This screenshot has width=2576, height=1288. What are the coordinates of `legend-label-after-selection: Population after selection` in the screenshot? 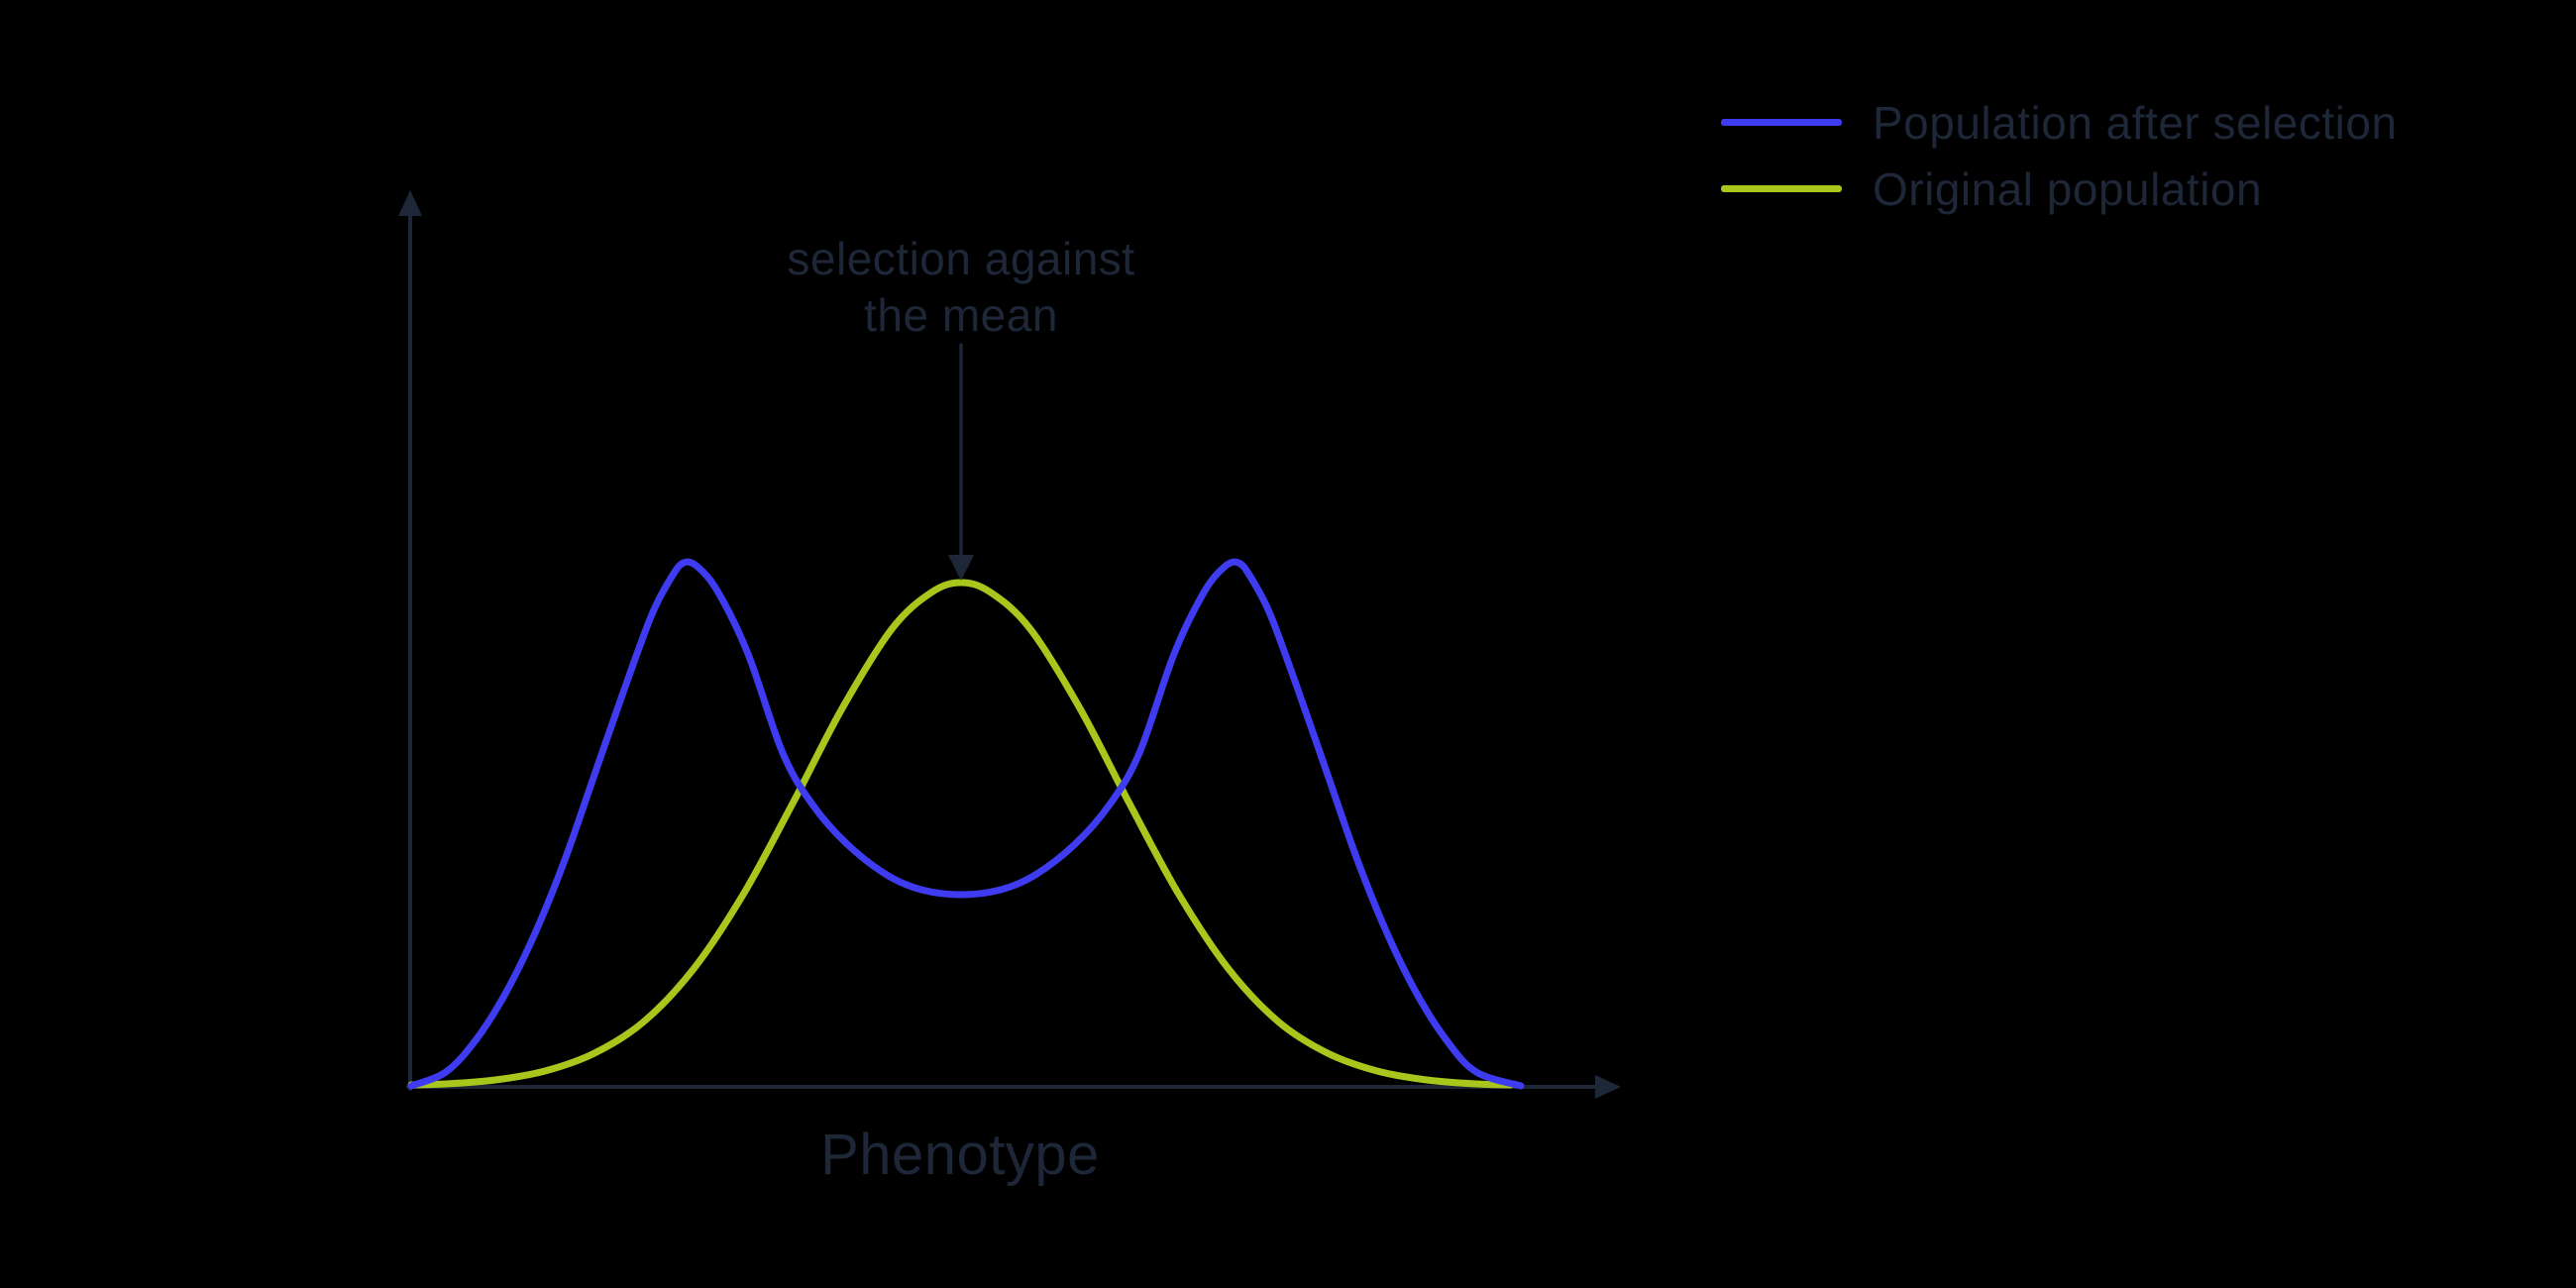 It's located at (2135, 122).